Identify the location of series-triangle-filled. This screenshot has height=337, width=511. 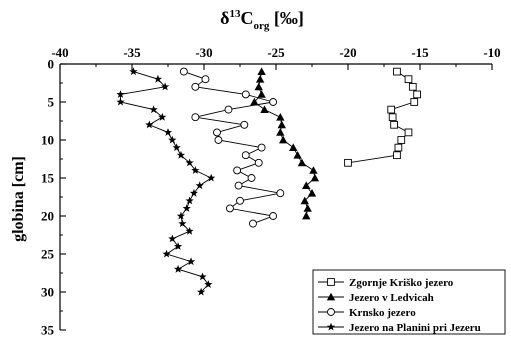
(285, 143).